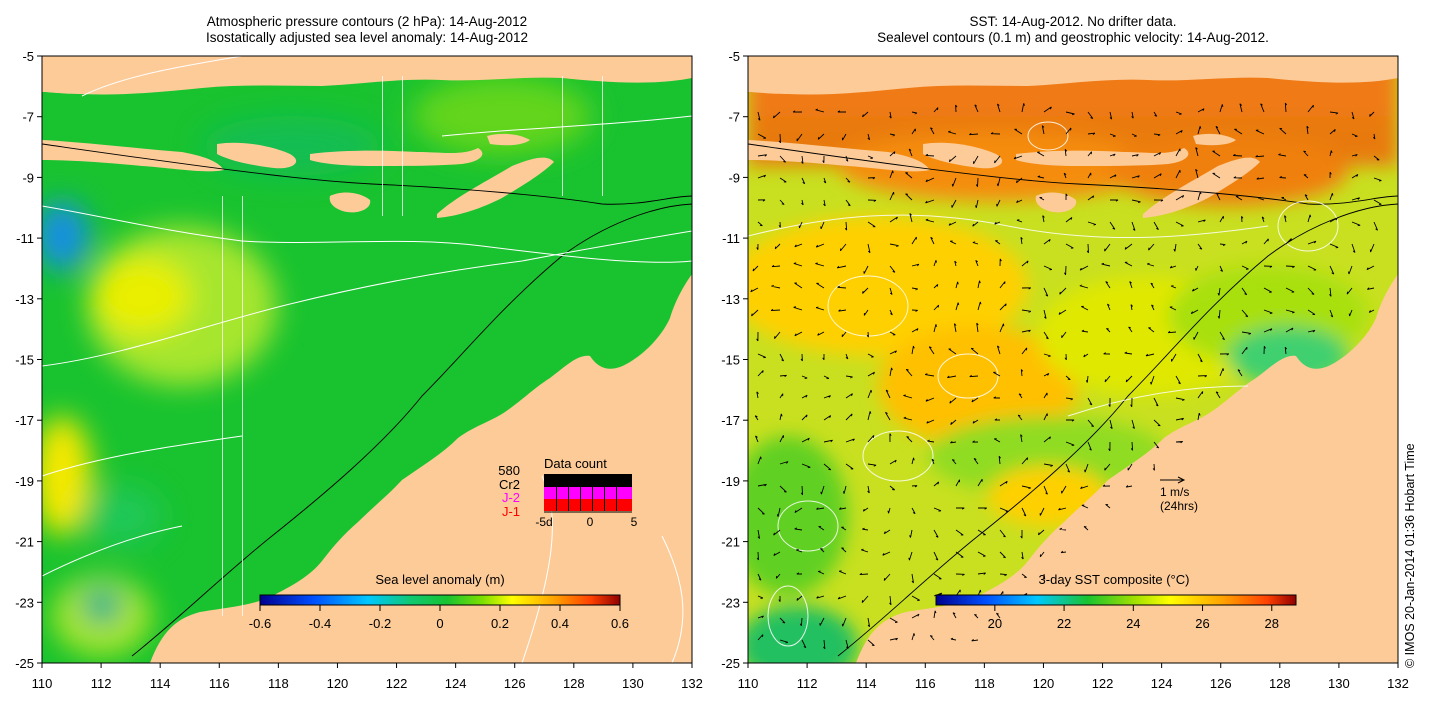  I want to click on right-lat-tick--7: -7, so click(734, 117).